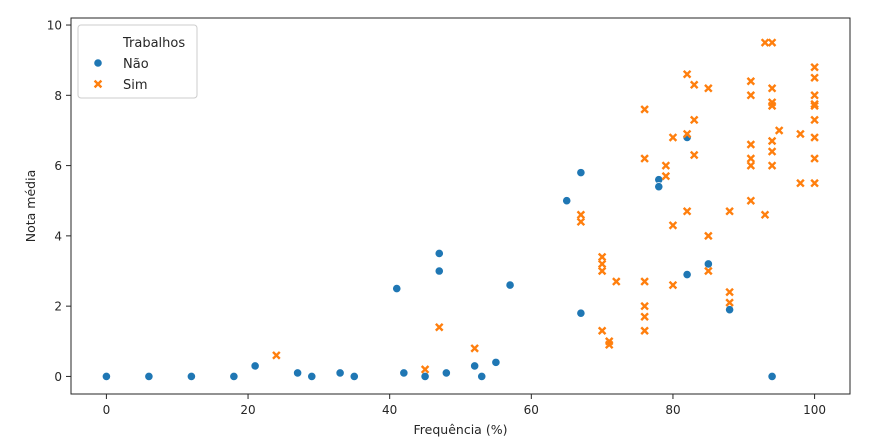 This screenshot has width=887, height=446. Describe the element at coordinates (54, 26) in the screenshot. I see `y-tick-label: 10` at that location.